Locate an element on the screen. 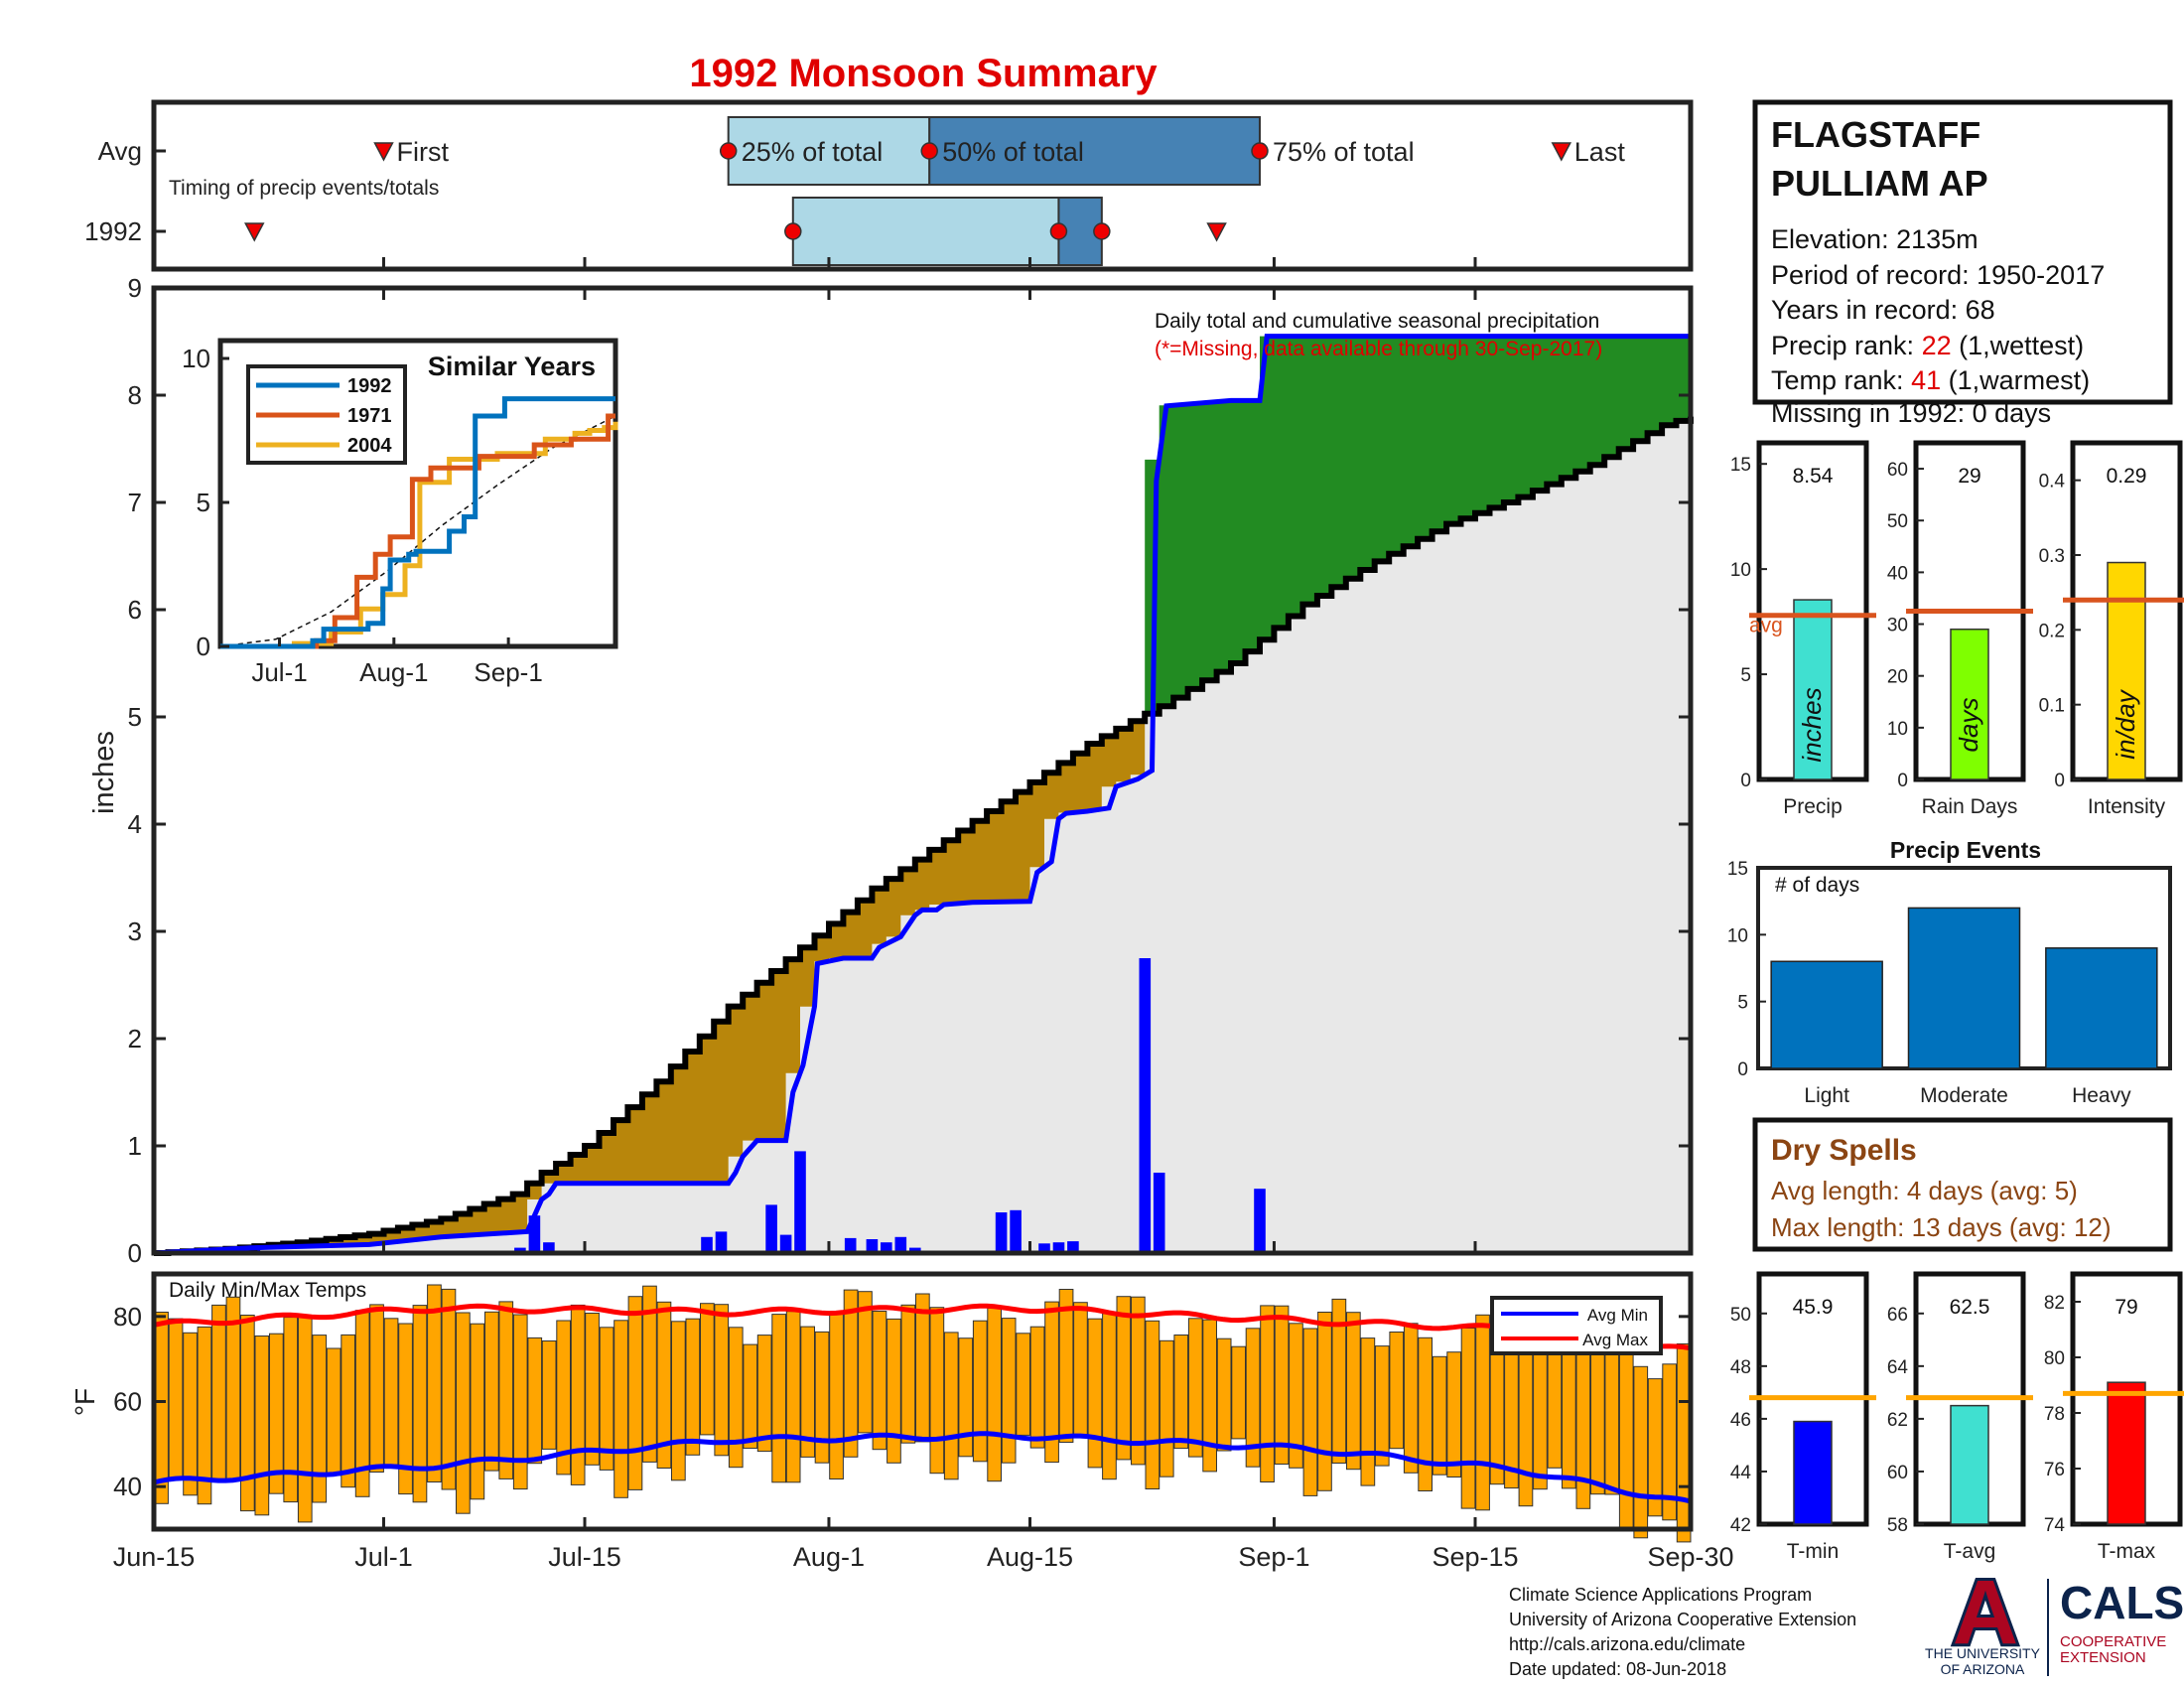 The width and height of the screenshot is (2184, 1688). inset-average-line is located at coordinates (417, 531).